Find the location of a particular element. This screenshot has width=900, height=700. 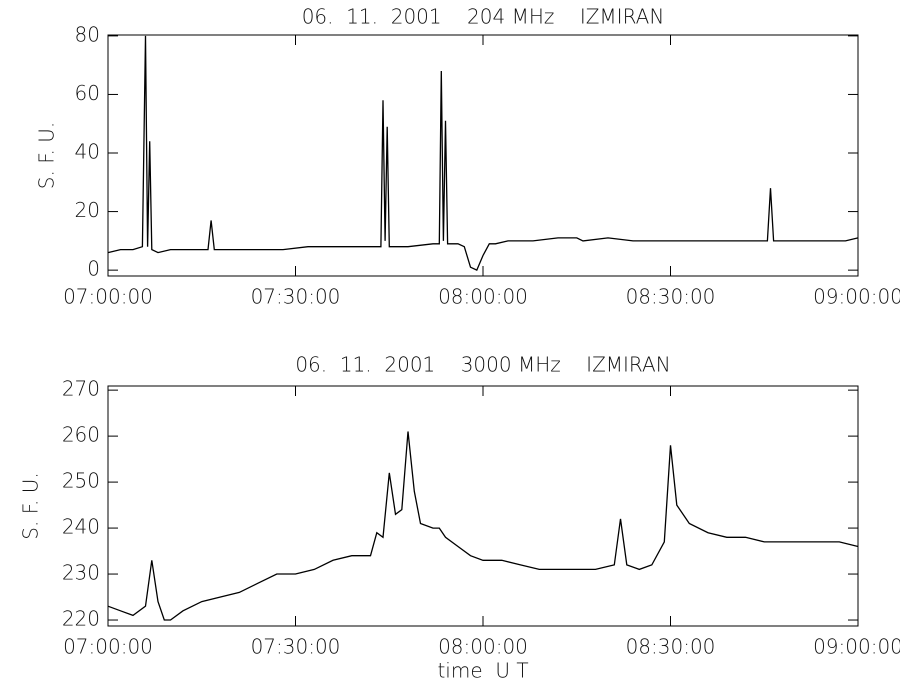

chart-title: 06. 11. 2001 204 MHz IZMIRAN is located at coordinates (483, 17).